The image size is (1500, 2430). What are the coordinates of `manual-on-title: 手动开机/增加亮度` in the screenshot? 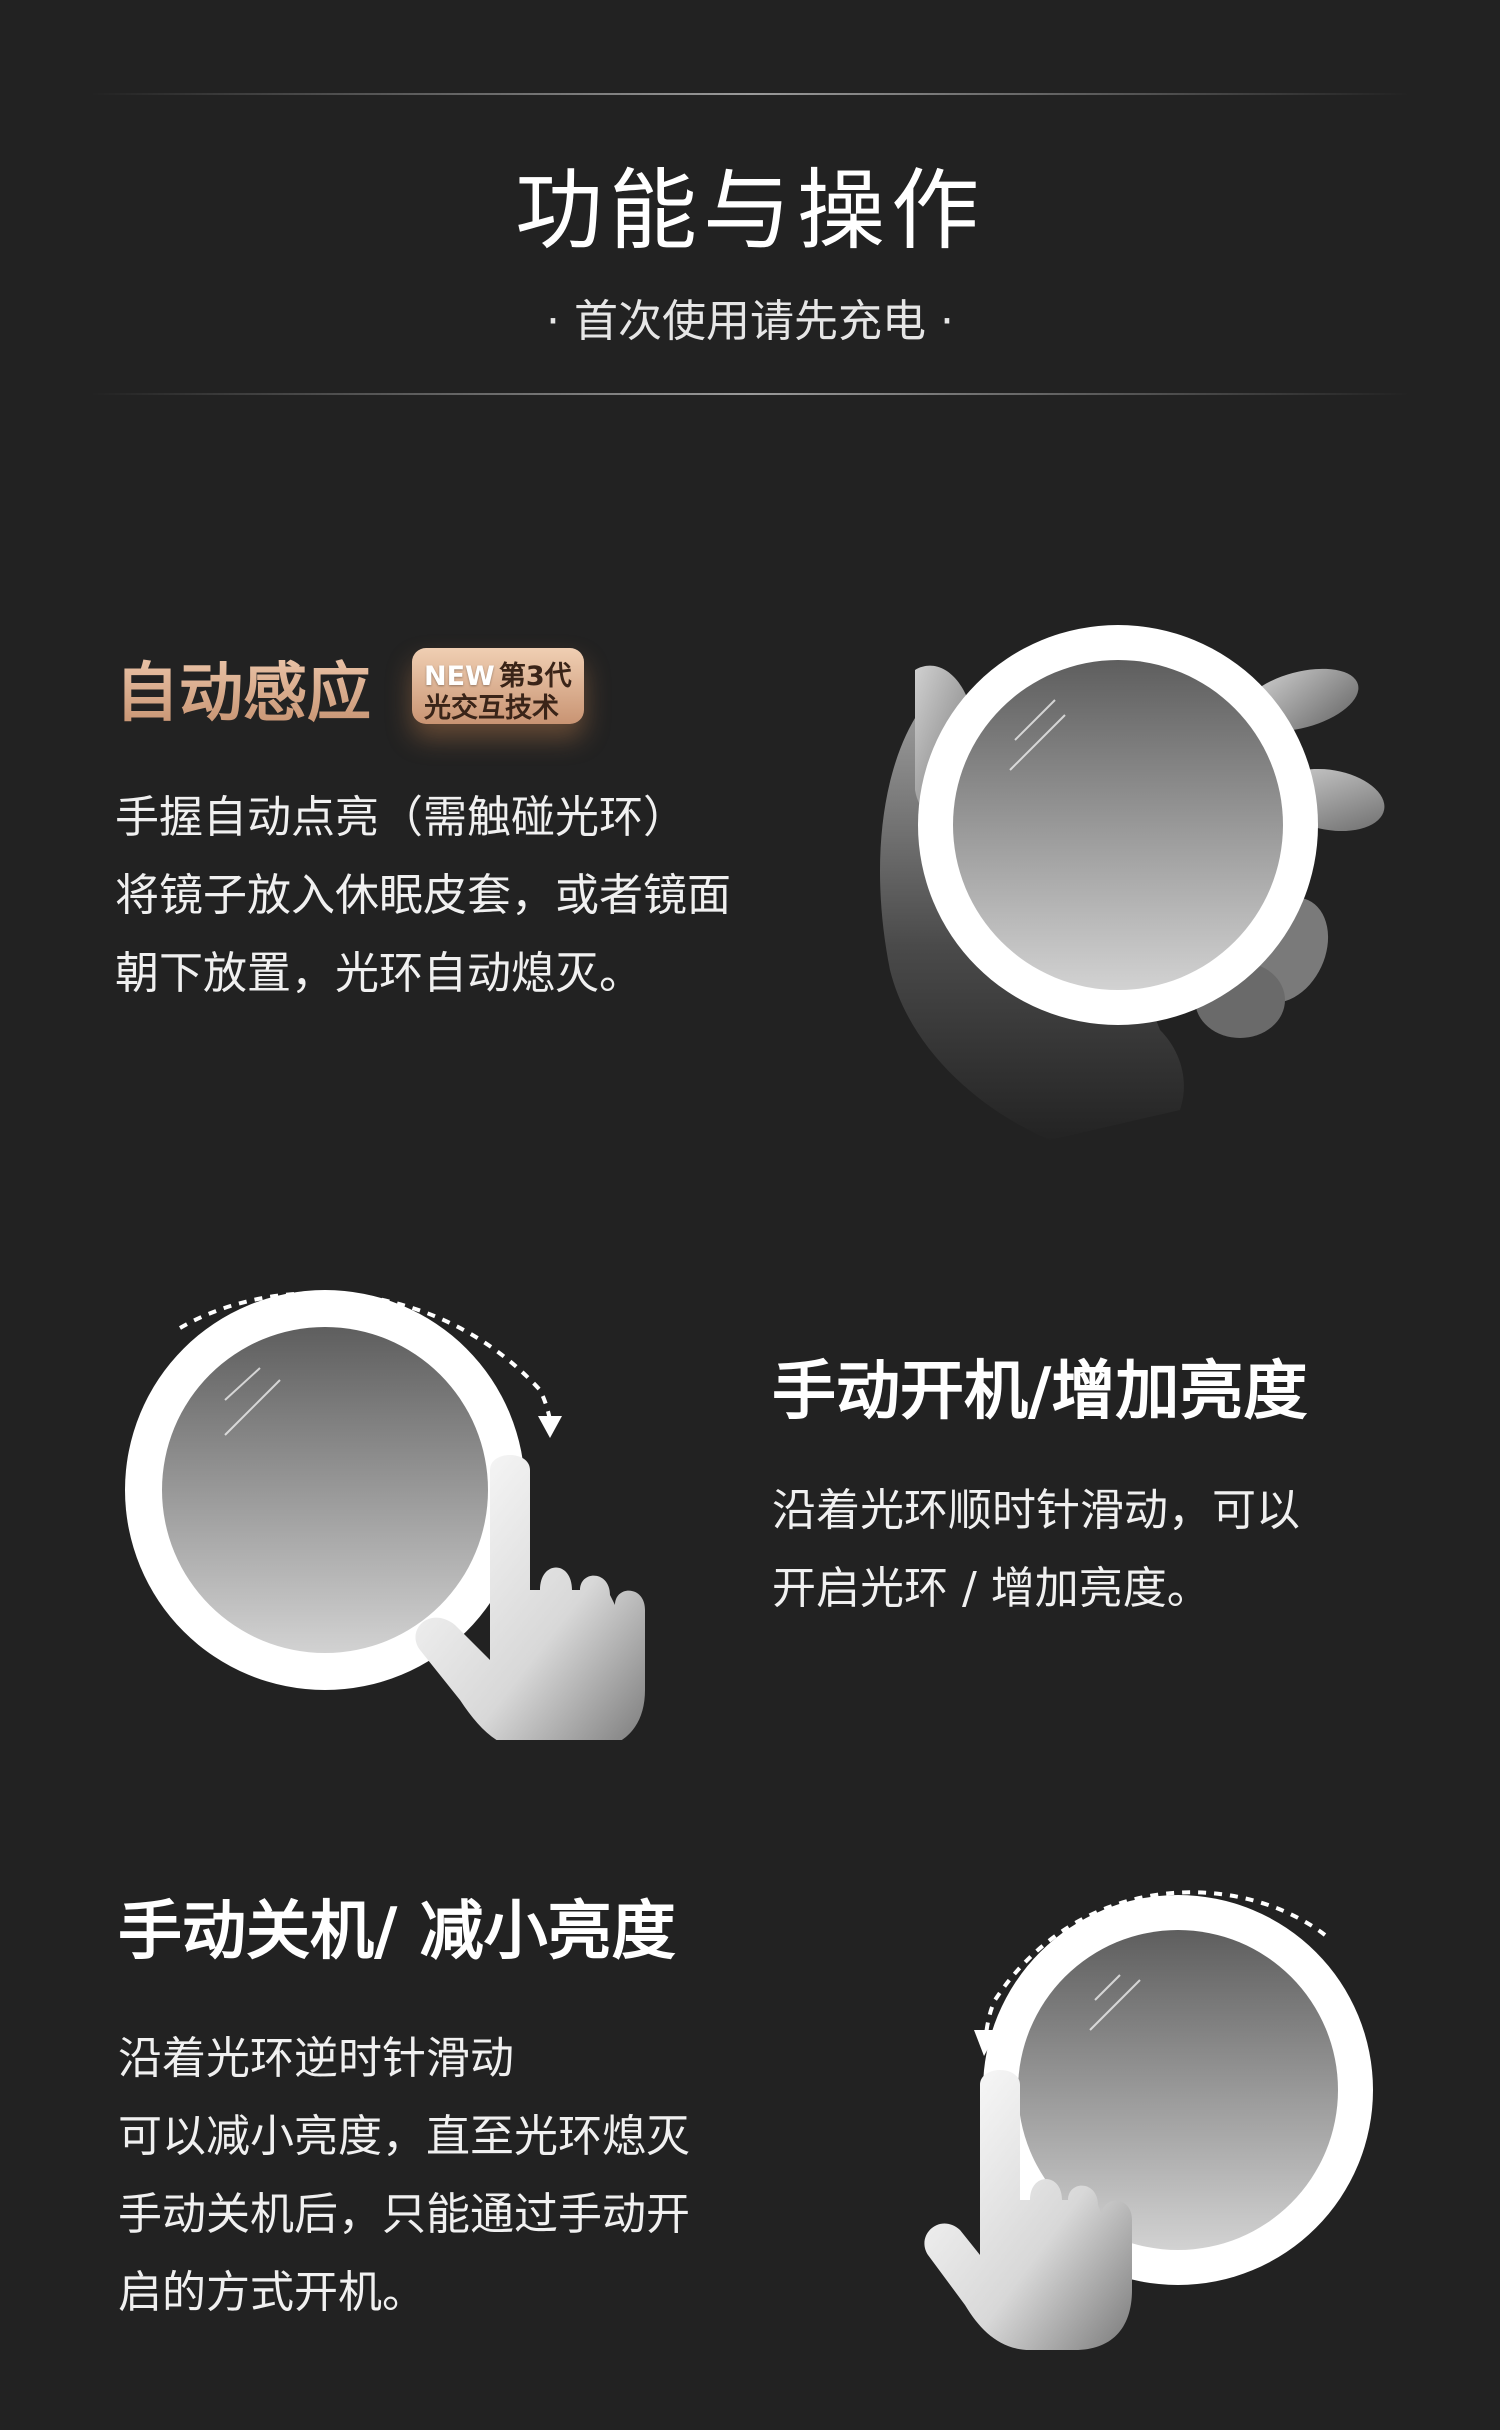 It's located at (1040, 1392).